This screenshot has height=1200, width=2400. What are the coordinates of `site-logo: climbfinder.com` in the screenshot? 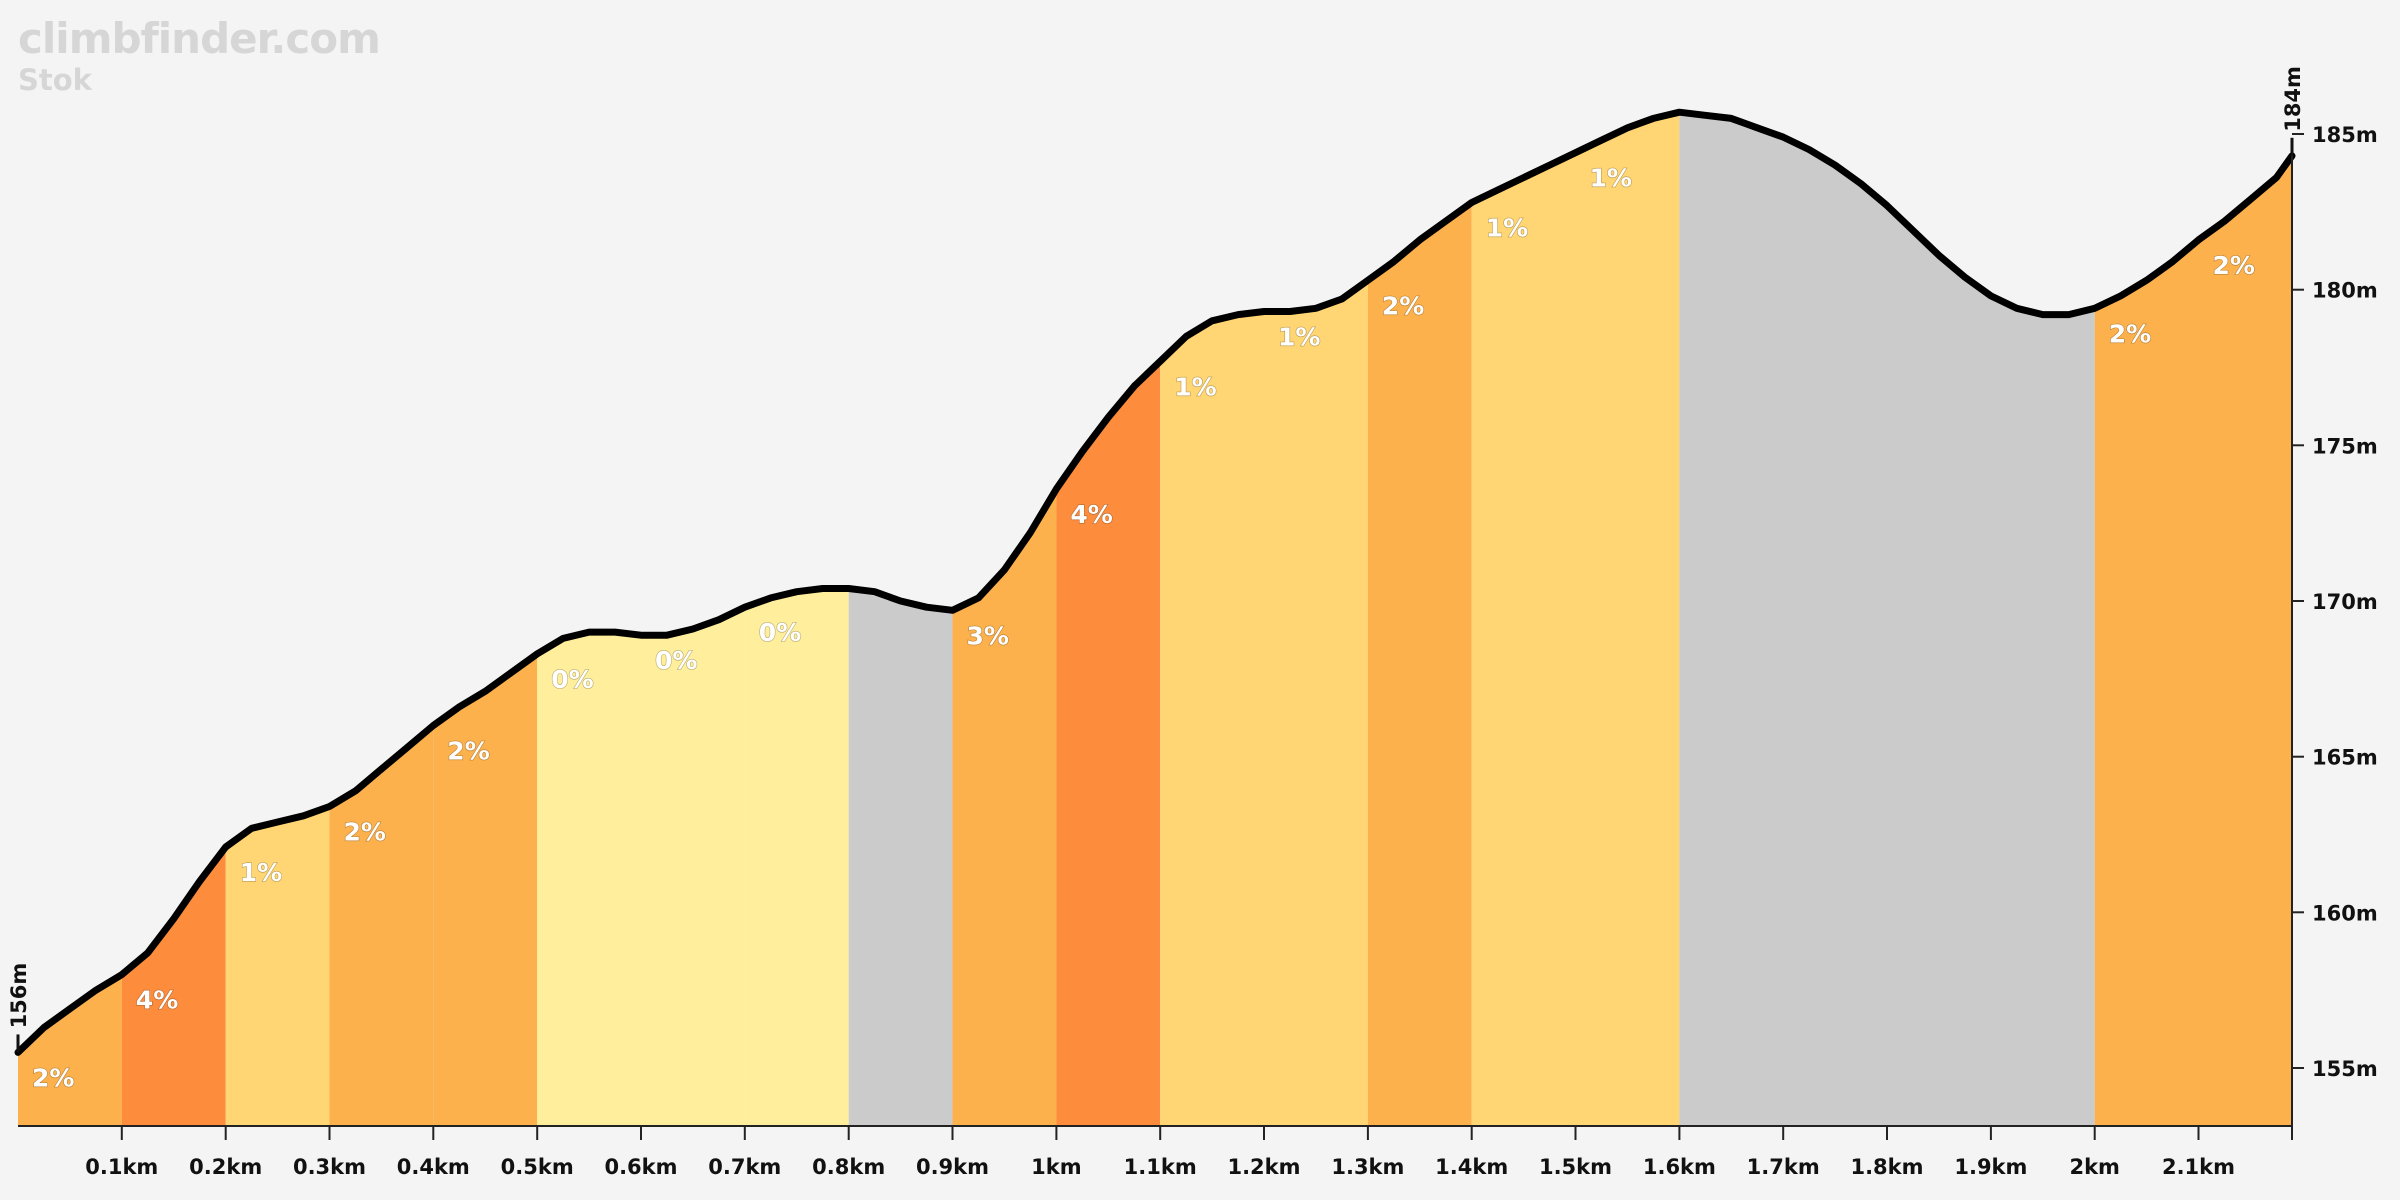 It's located at (199, 38).